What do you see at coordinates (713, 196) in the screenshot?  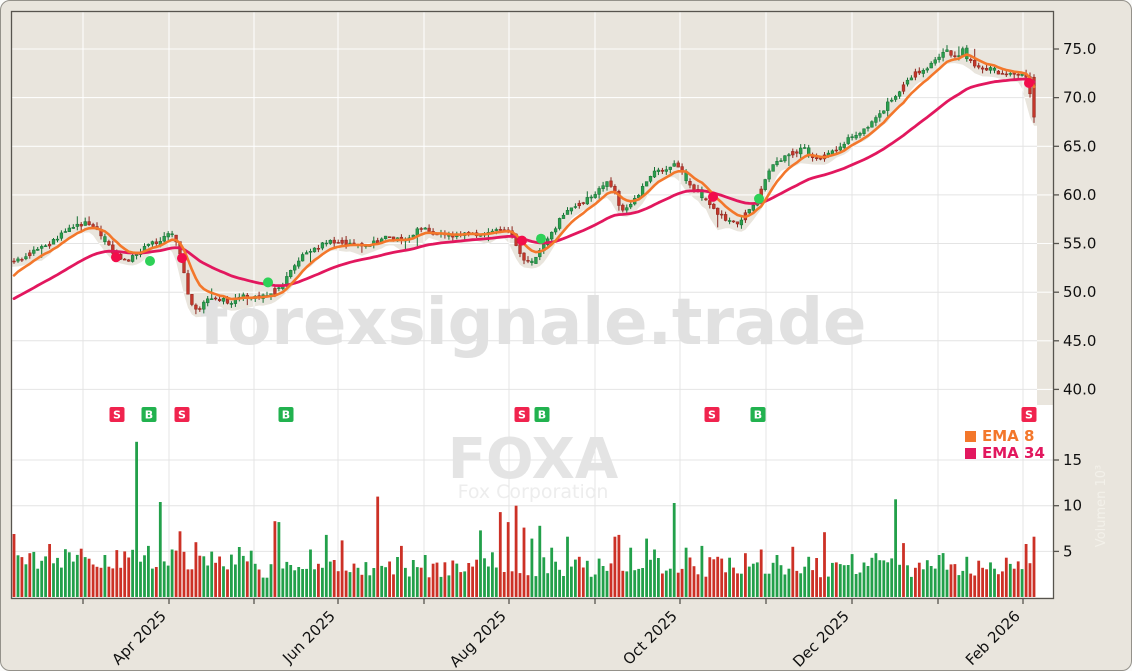 I see `sell-crossover-dot` at bounding box center [713, 196].